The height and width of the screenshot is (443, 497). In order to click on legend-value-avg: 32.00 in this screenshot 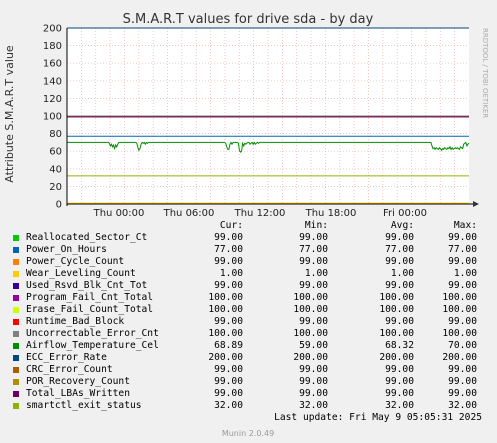, I will do `click(399, 405)`.